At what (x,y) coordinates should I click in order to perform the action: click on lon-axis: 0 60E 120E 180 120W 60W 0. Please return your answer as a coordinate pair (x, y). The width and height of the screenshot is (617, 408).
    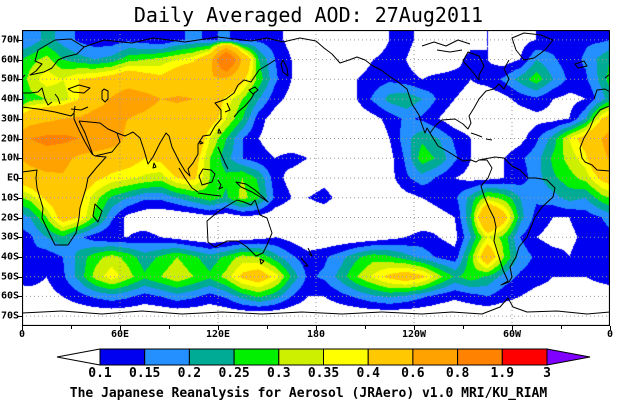
    Looking at the image, I should click on (316, 335).